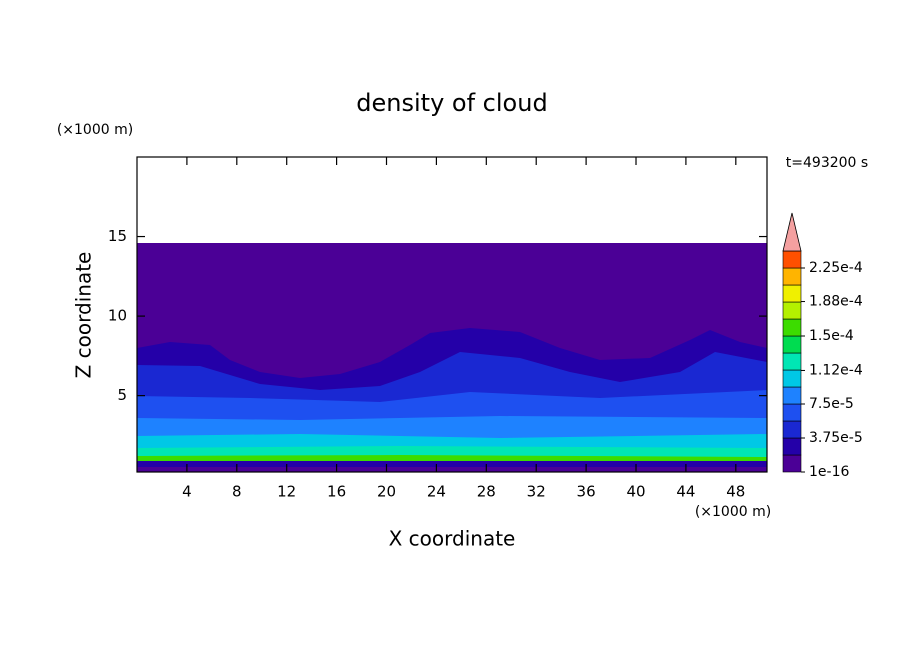 Image resolution: width=904 pixels, height=658 pixels. What do you see at coordinates (386, 492) in the screenshot?
I see `x-tick-label: 20` at bounding box center [386, 492].